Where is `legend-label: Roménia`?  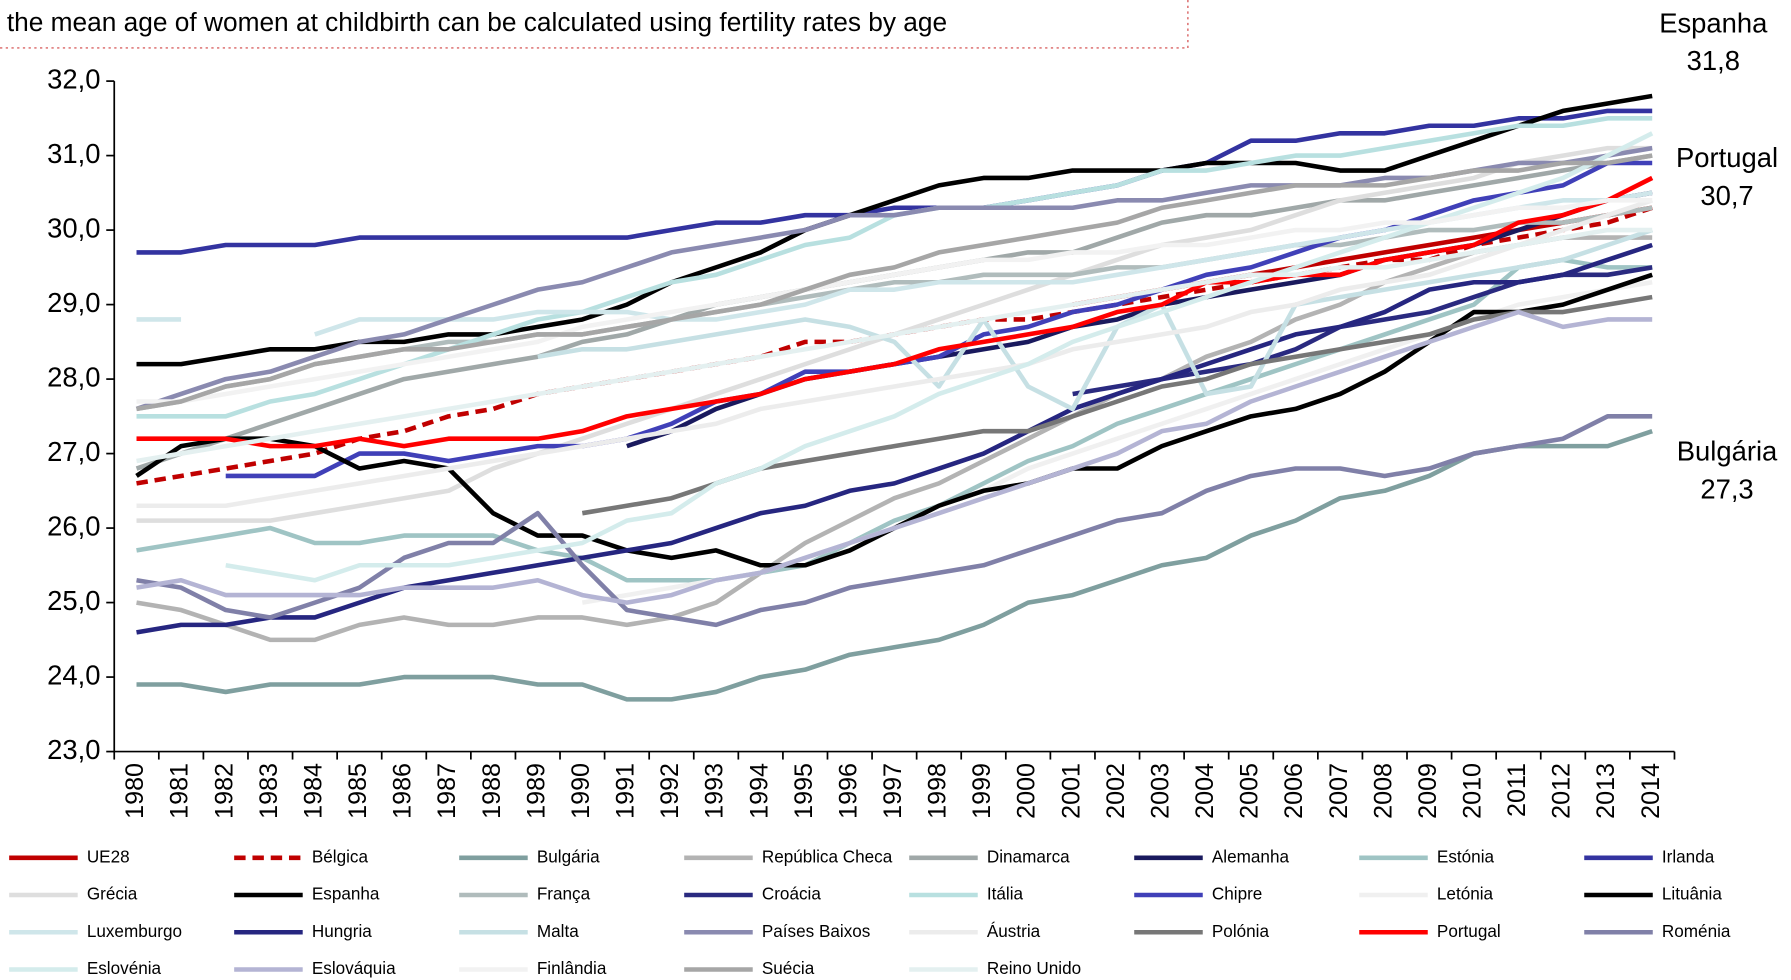 legend-label: Roménia is located at coordinates (1696, 931).